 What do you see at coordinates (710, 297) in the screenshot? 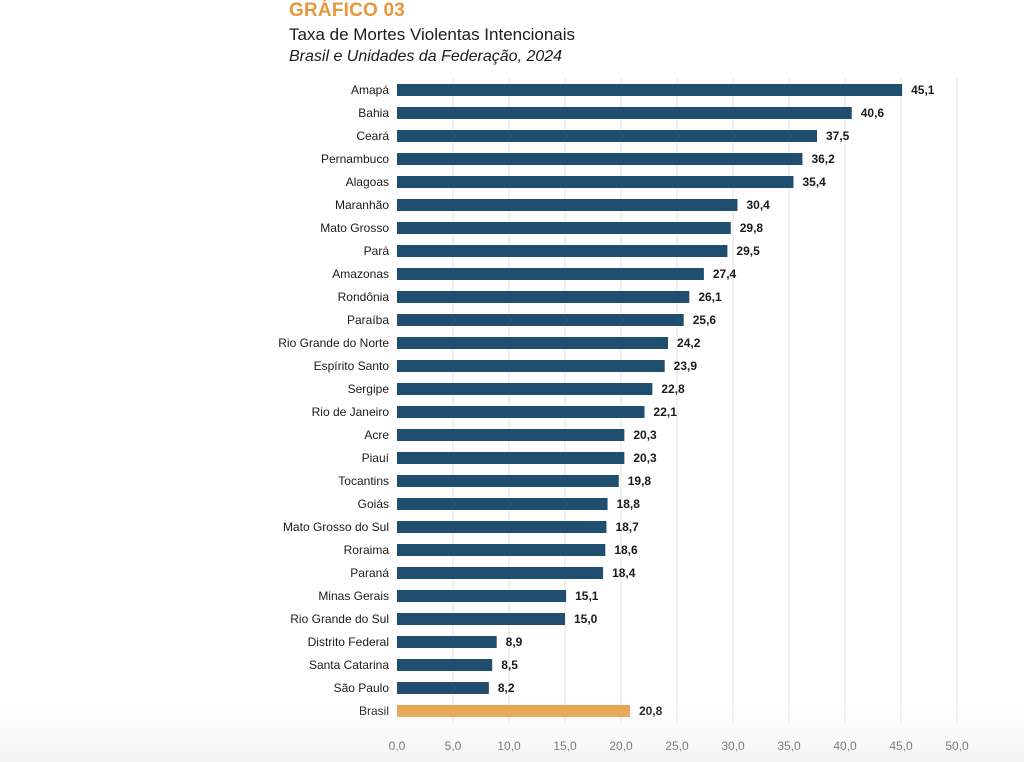
I see `value-label: 26,1` at bounding box center [710, 297].